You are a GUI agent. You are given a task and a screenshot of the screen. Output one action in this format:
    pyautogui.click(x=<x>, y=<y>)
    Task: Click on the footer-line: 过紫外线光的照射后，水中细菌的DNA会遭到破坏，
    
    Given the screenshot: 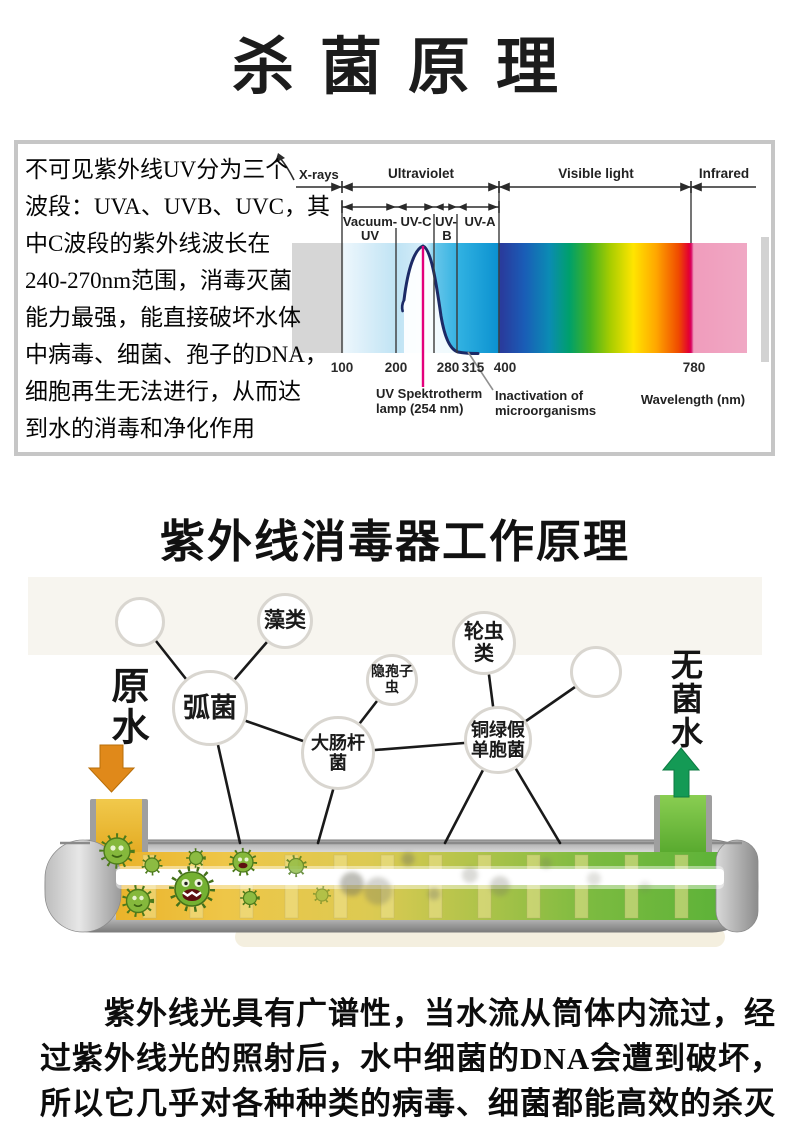 What is the action you would take?
    pyautogui.click(x=411, y=1058)
    